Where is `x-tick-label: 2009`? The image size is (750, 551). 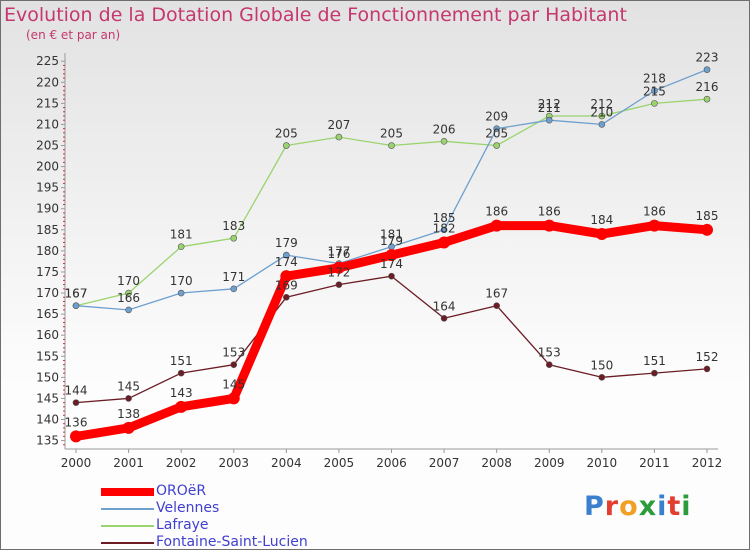
x-tick-label: 2009 is located at coordinates (549, 463).